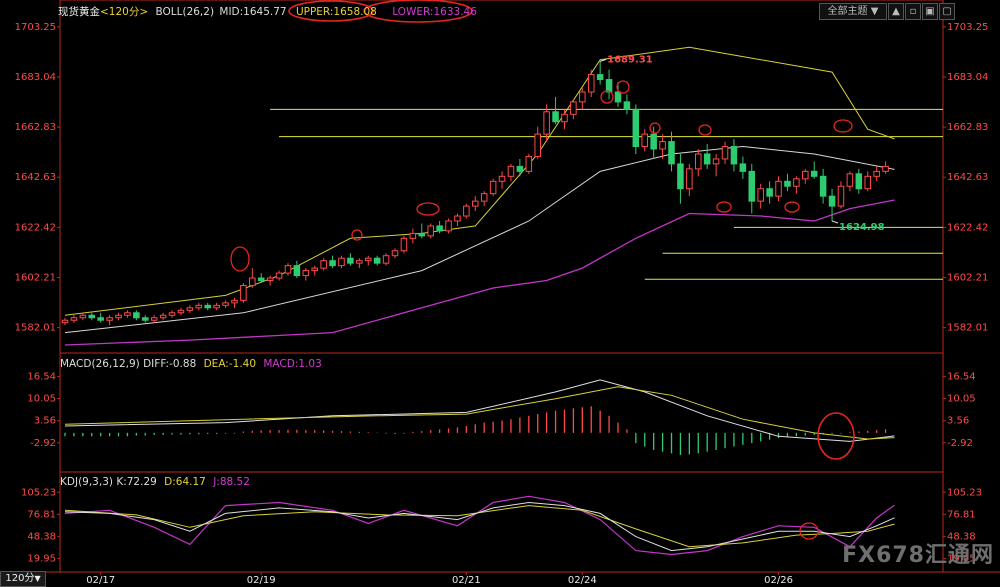 Image resolution: width=1000 pixels, height=587 pixels. Describe the element at coordinates (960, 443) in the screenshot. I see `macd-tick-label-right: -2.92` at that location.